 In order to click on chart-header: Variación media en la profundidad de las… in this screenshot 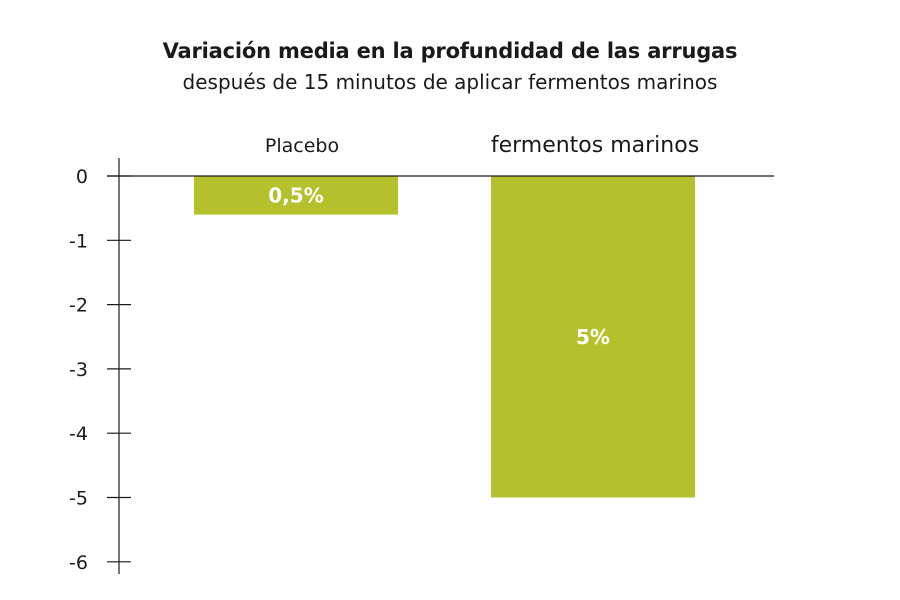, I will do `click(450, 67)`.